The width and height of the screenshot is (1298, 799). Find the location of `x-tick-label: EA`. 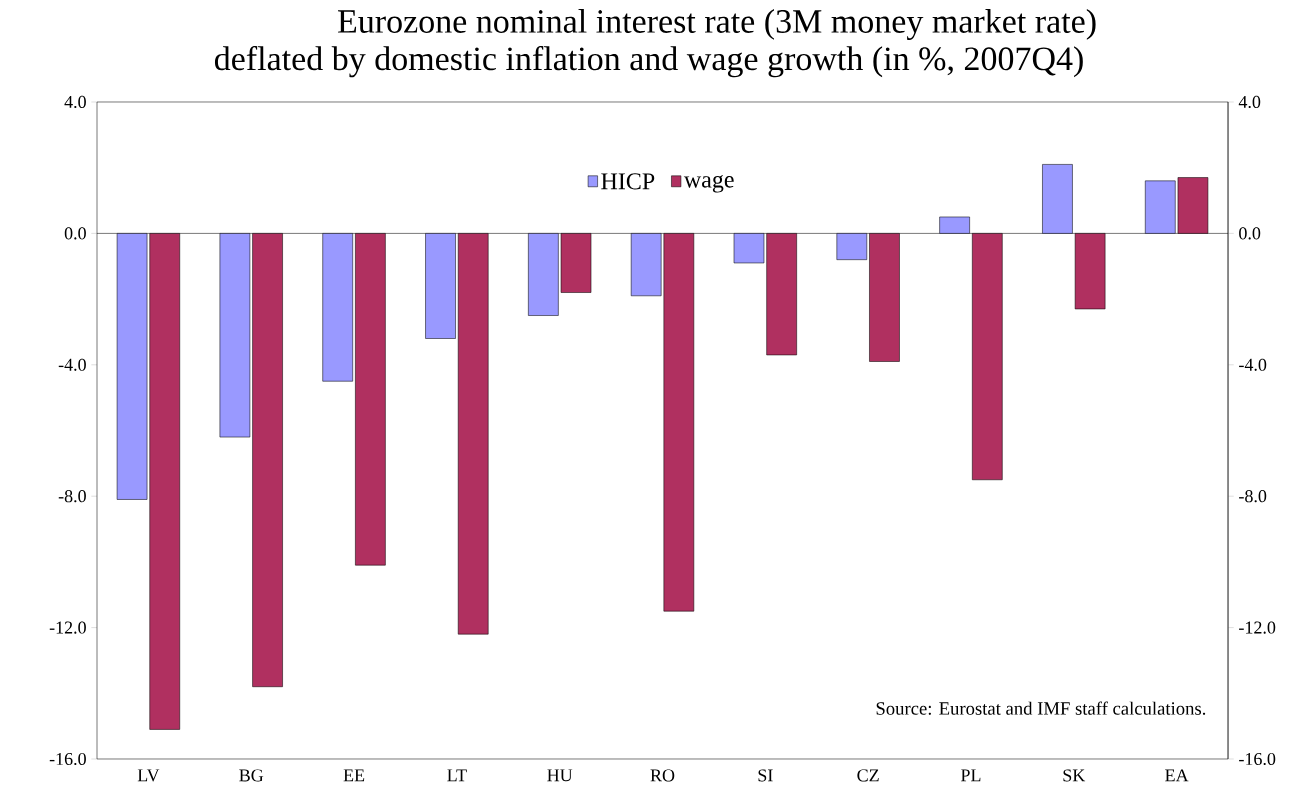

x-tick-label: EA is located at coordinates (1177, 775).